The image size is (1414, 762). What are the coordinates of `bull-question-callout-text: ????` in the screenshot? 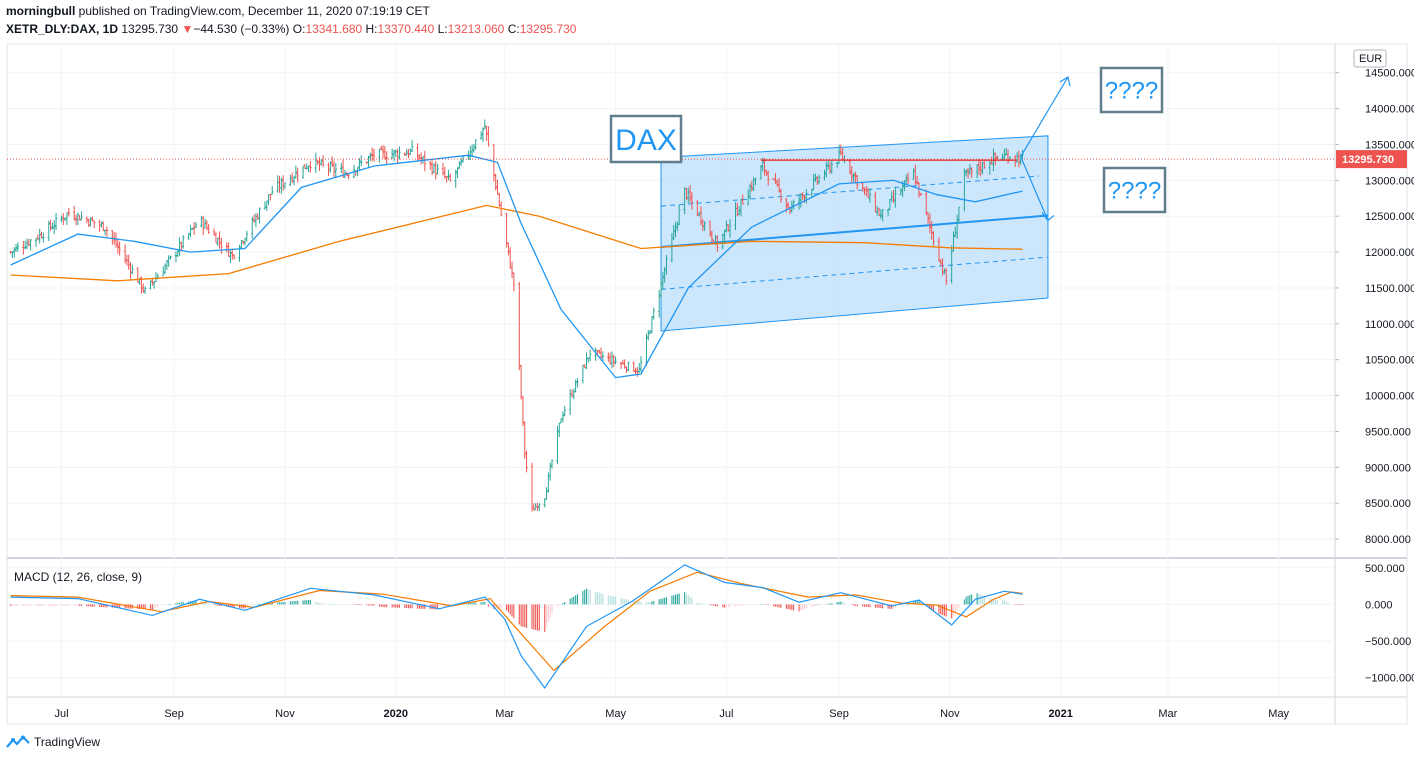 It's located at (1131, 91).